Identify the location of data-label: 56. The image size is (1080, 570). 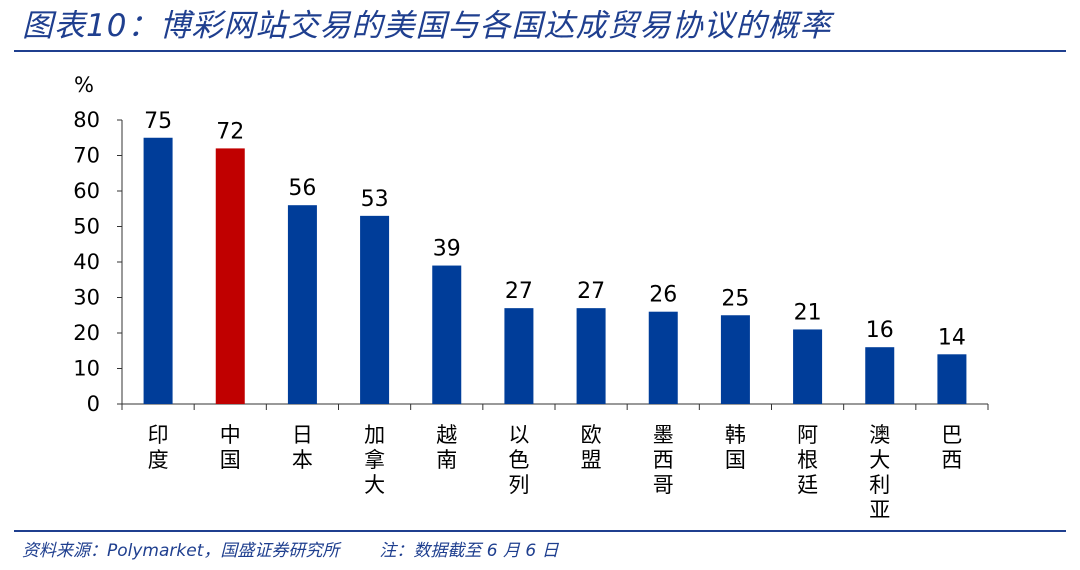
(302, 188).